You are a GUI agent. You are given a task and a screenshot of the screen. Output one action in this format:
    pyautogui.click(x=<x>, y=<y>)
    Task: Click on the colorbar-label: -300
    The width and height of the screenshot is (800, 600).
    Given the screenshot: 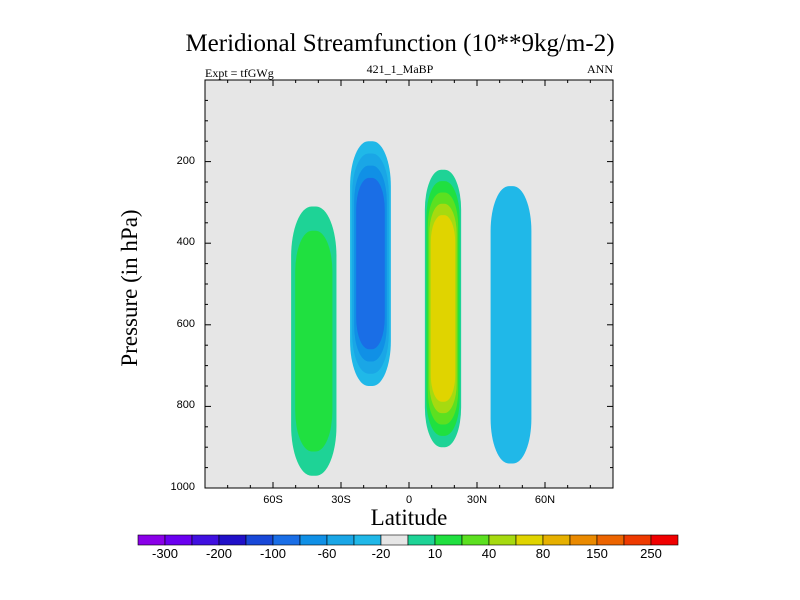 What is the action you would take?
    pyautogui.click(x=165, y=553)
    